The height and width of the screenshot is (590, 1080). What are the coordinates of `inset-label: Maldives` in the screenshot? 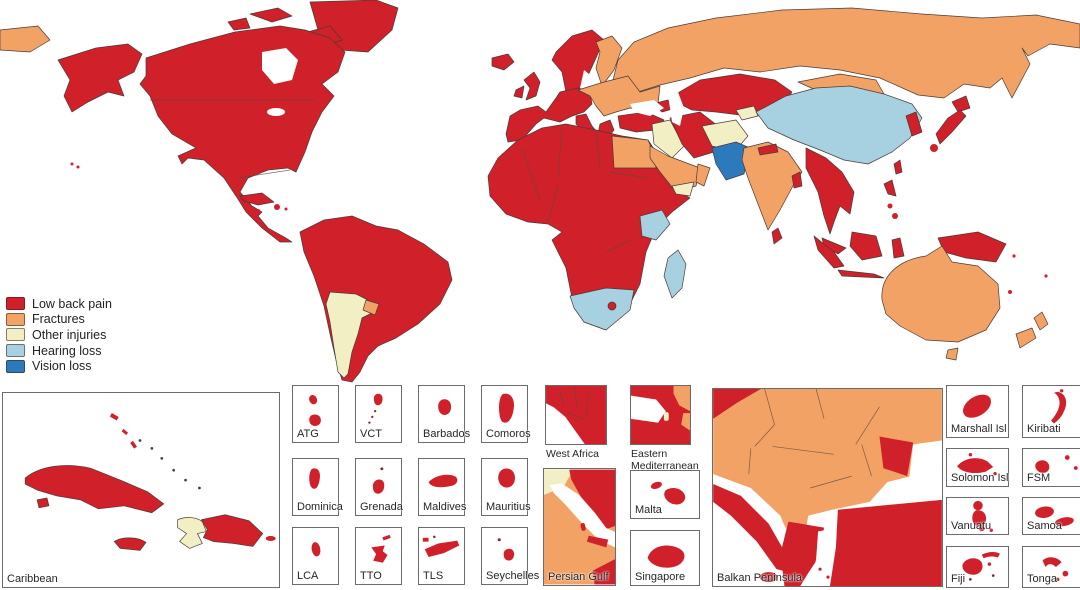 It's located at (445, 507).